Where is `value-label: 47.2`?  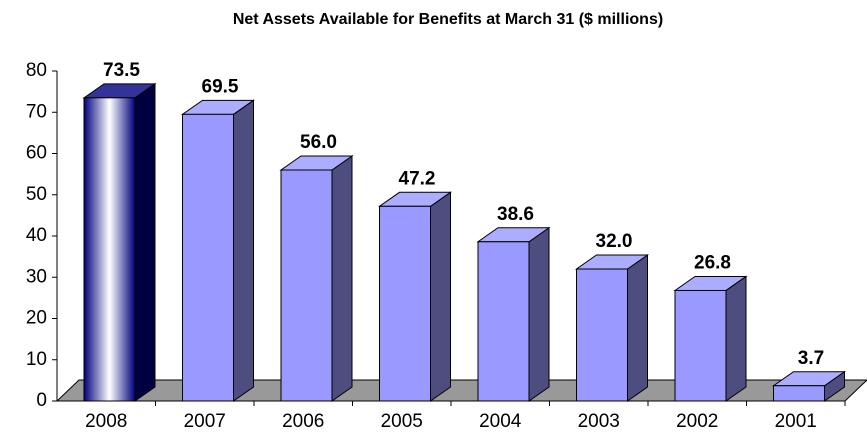 value-label: 47.2 is located at coordinates (417, 178).